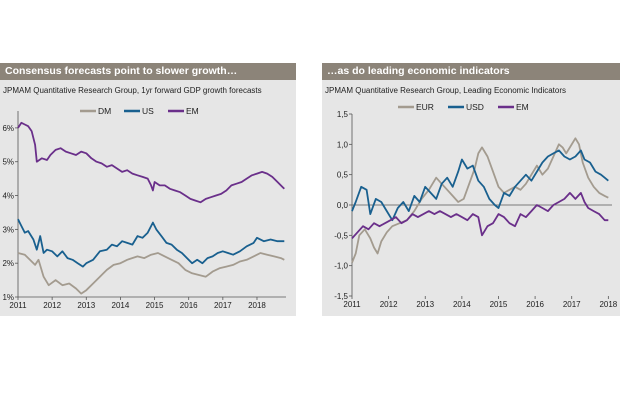 The image size is (620, 413). What do you see at coordinates (8, 297) in the screenshot?
I see `y-tick-label: 1%` at bounding box center [8, 297].